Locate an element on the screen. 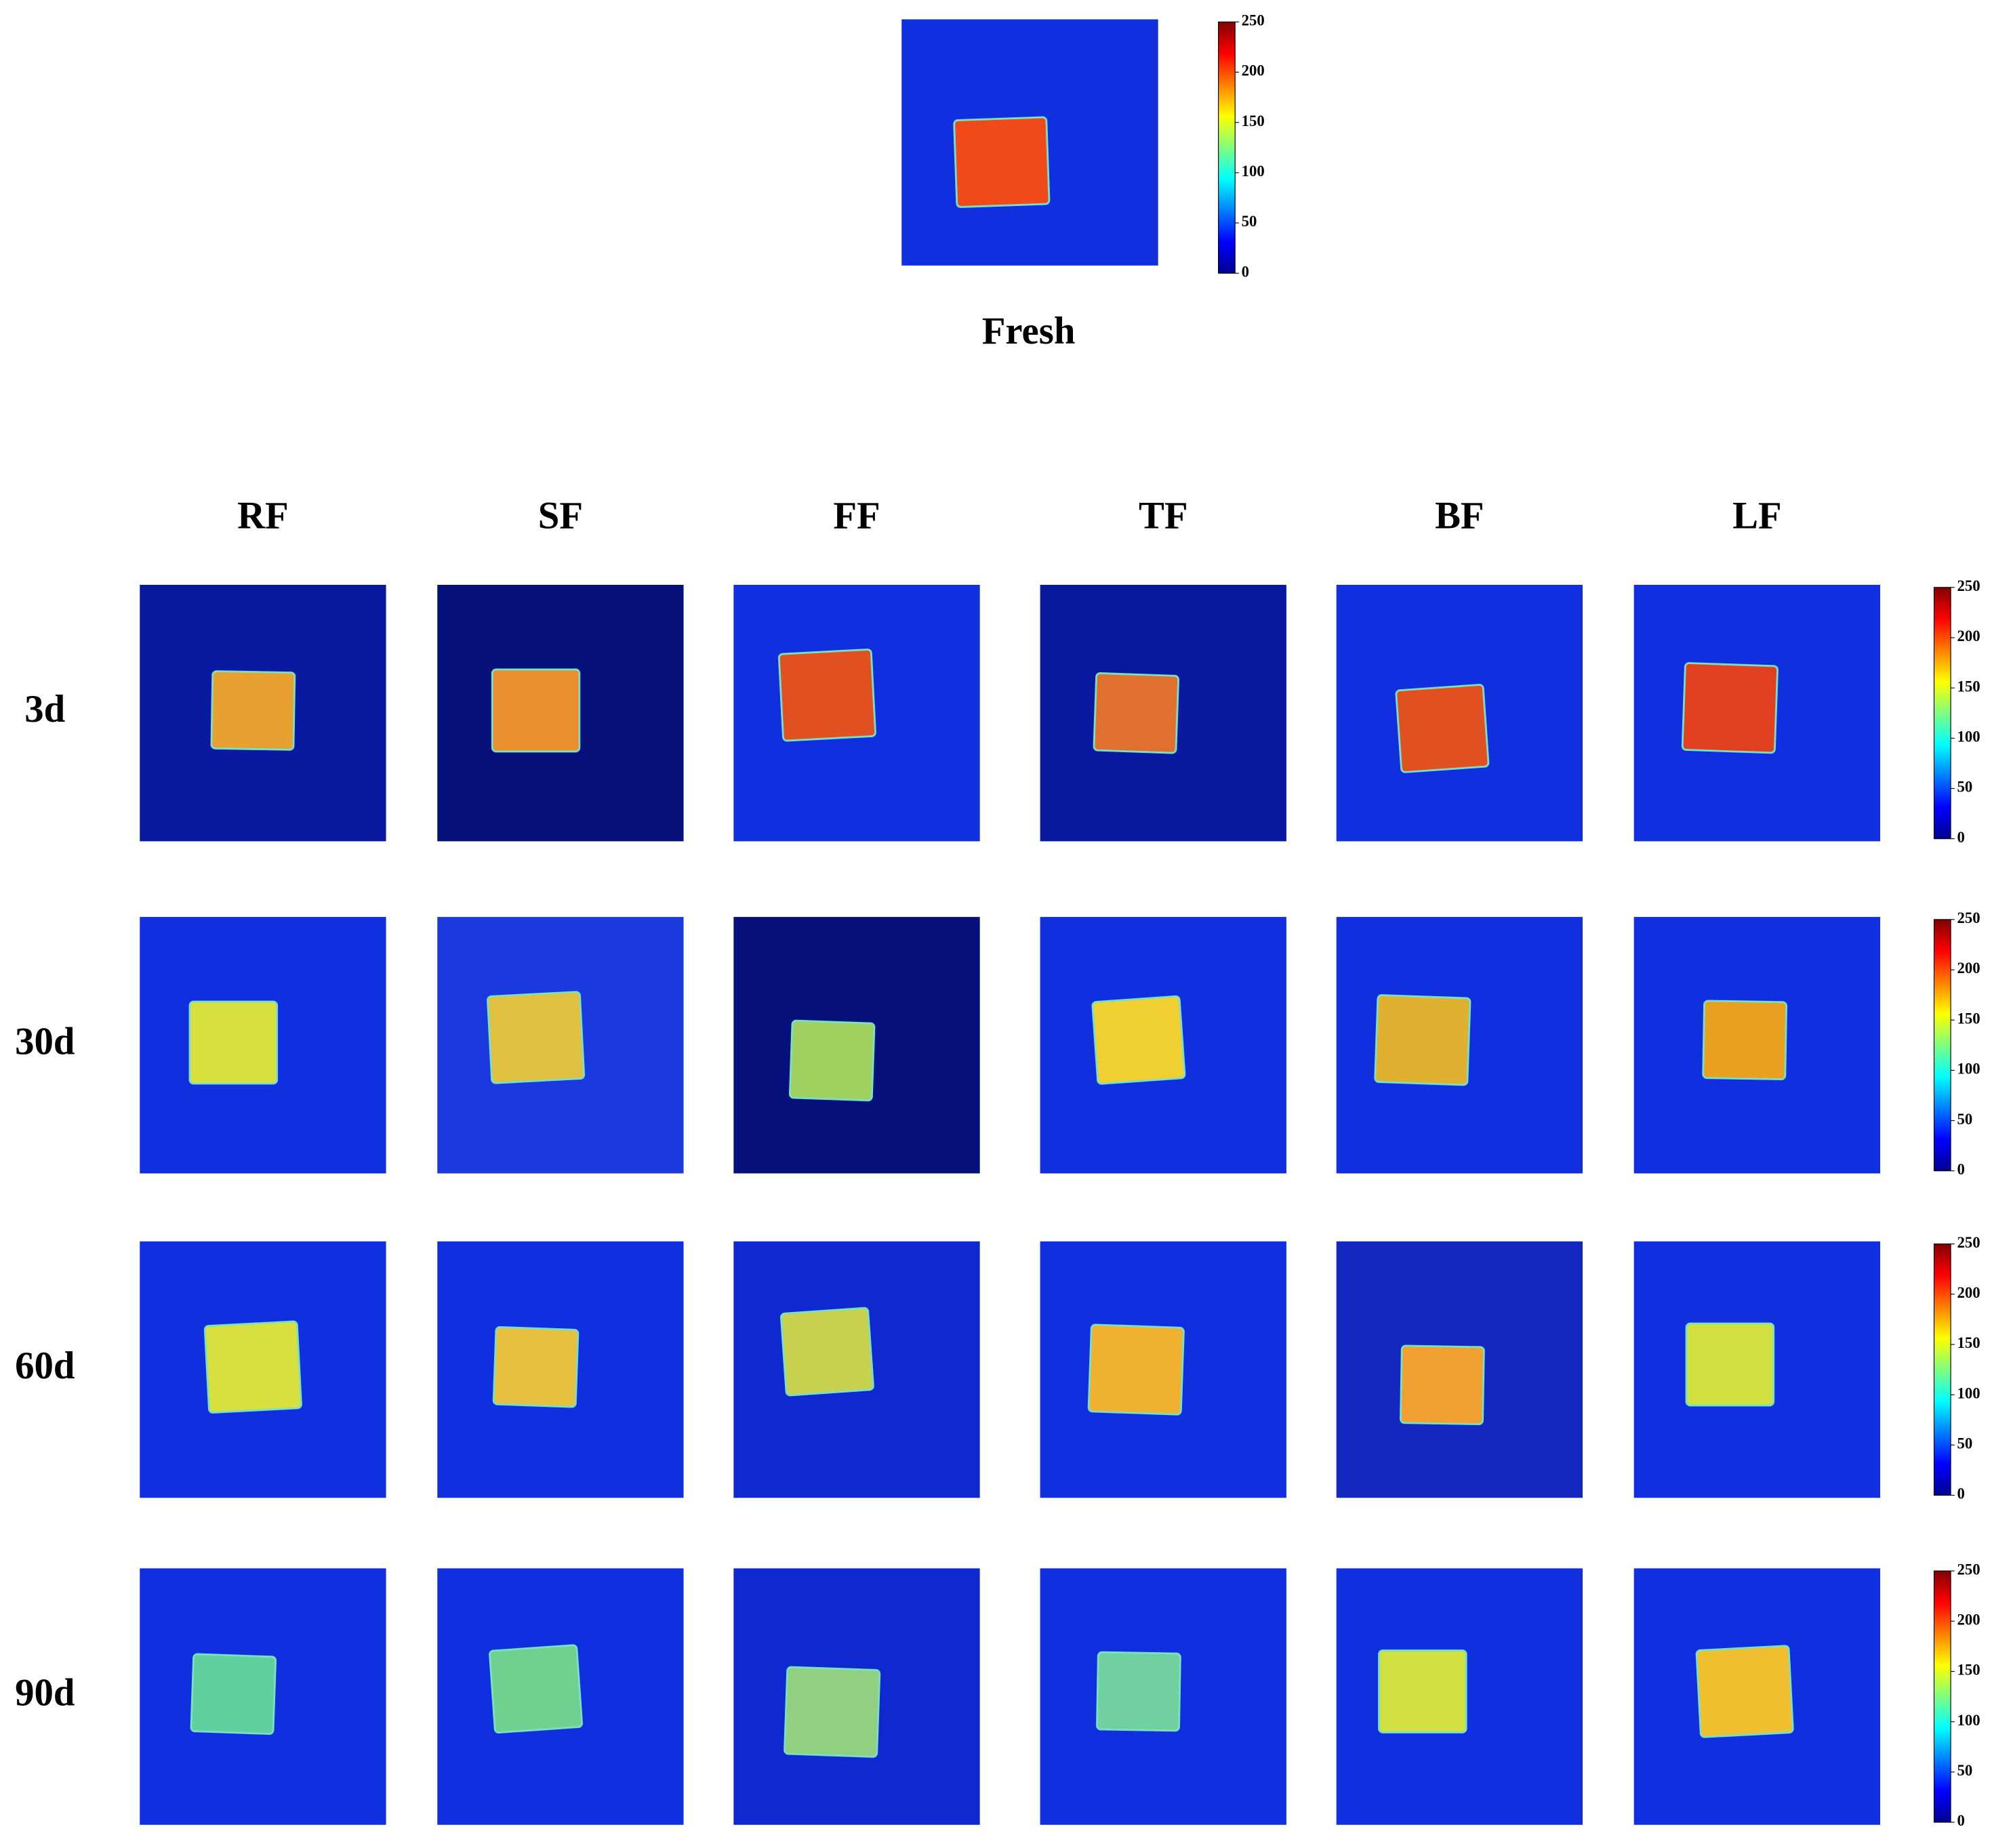 This screenshot has width=2011, height=1848. column-header: BF is located at coordinates (1459, 516).